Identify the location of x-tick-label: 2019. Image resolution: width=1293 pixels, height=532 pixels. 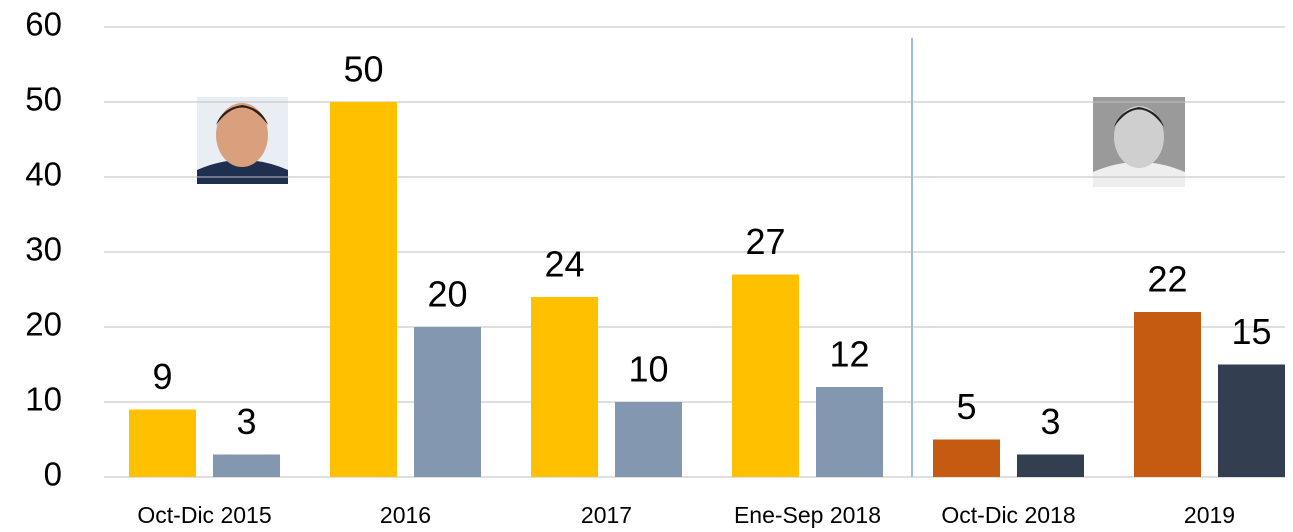
(1209, 515).